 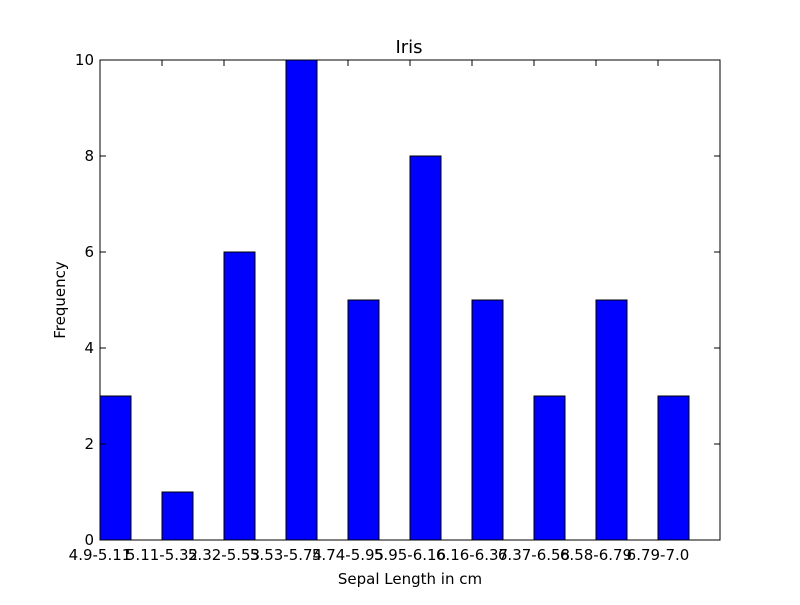 I want to click on x-tick-label-4: 5.74-5.95, so click(x=348, y=555).